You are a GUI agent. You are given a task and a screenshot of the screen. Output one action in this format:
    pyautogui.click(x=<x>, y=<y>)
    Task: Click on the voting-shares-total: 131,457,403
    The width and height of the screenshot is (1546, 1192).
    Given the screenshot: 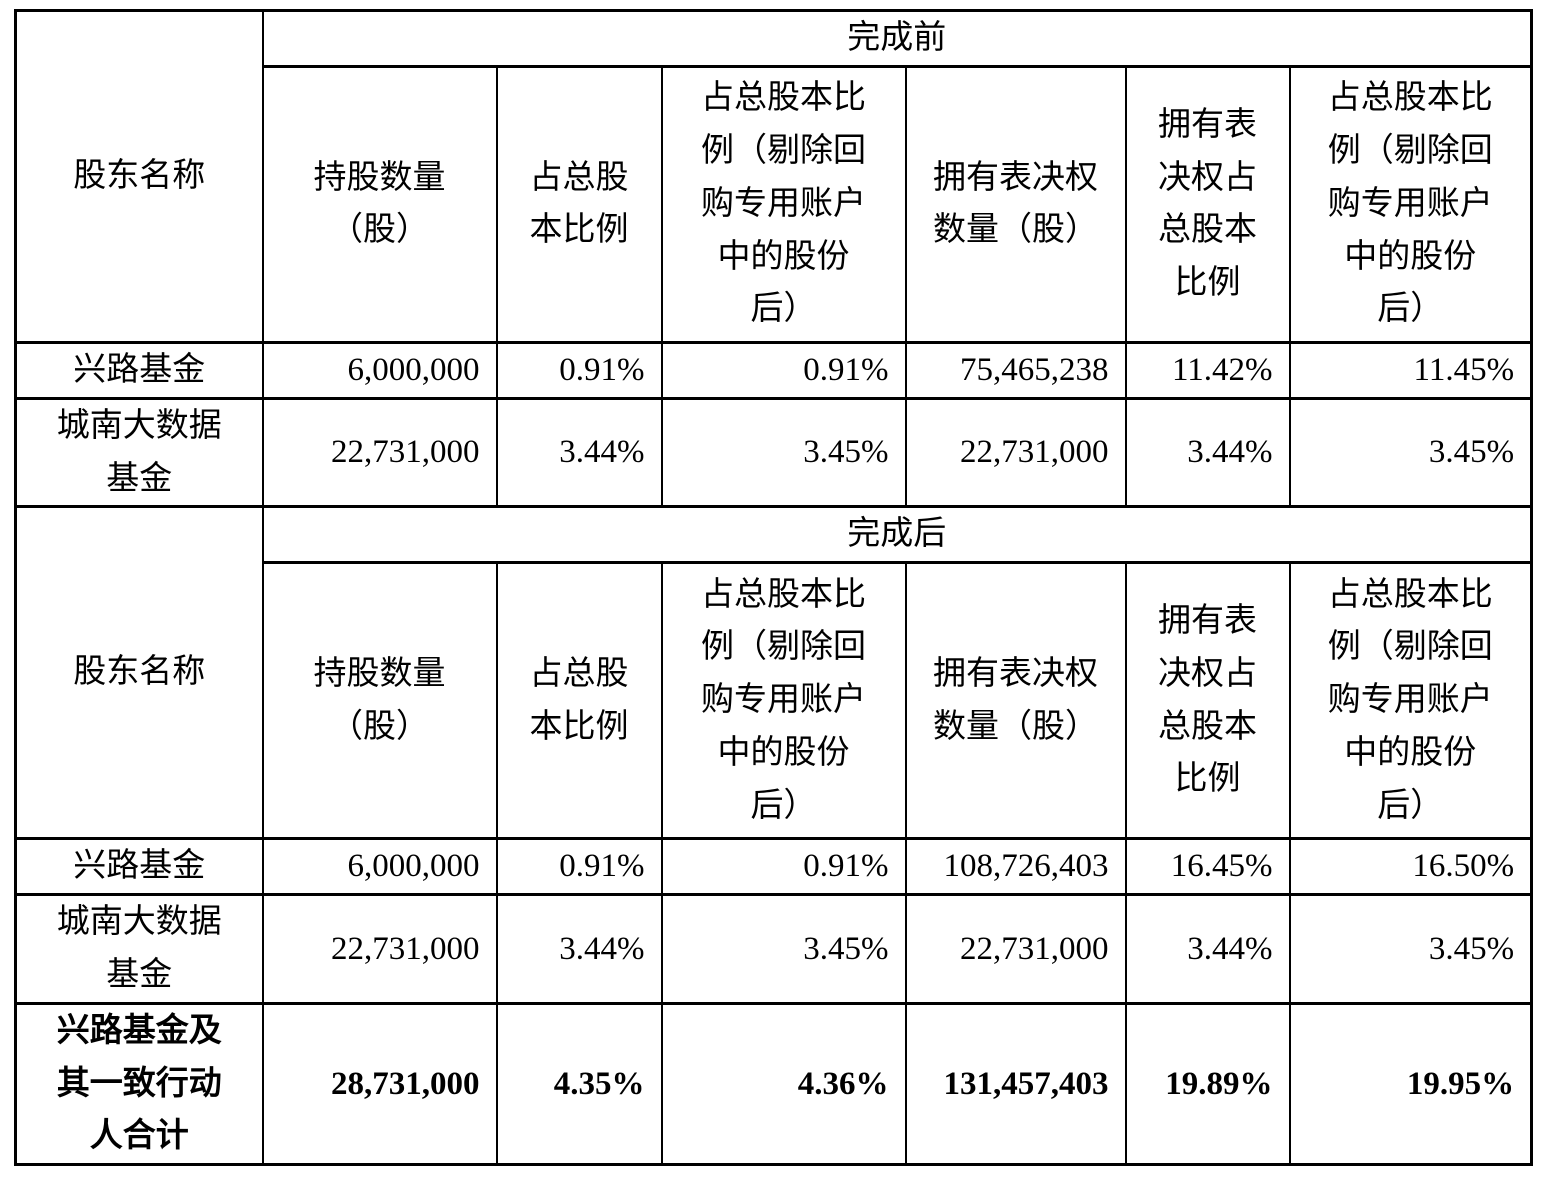 What is the action you would take?
    pyautogui.click(x=1015, y=1084)
    